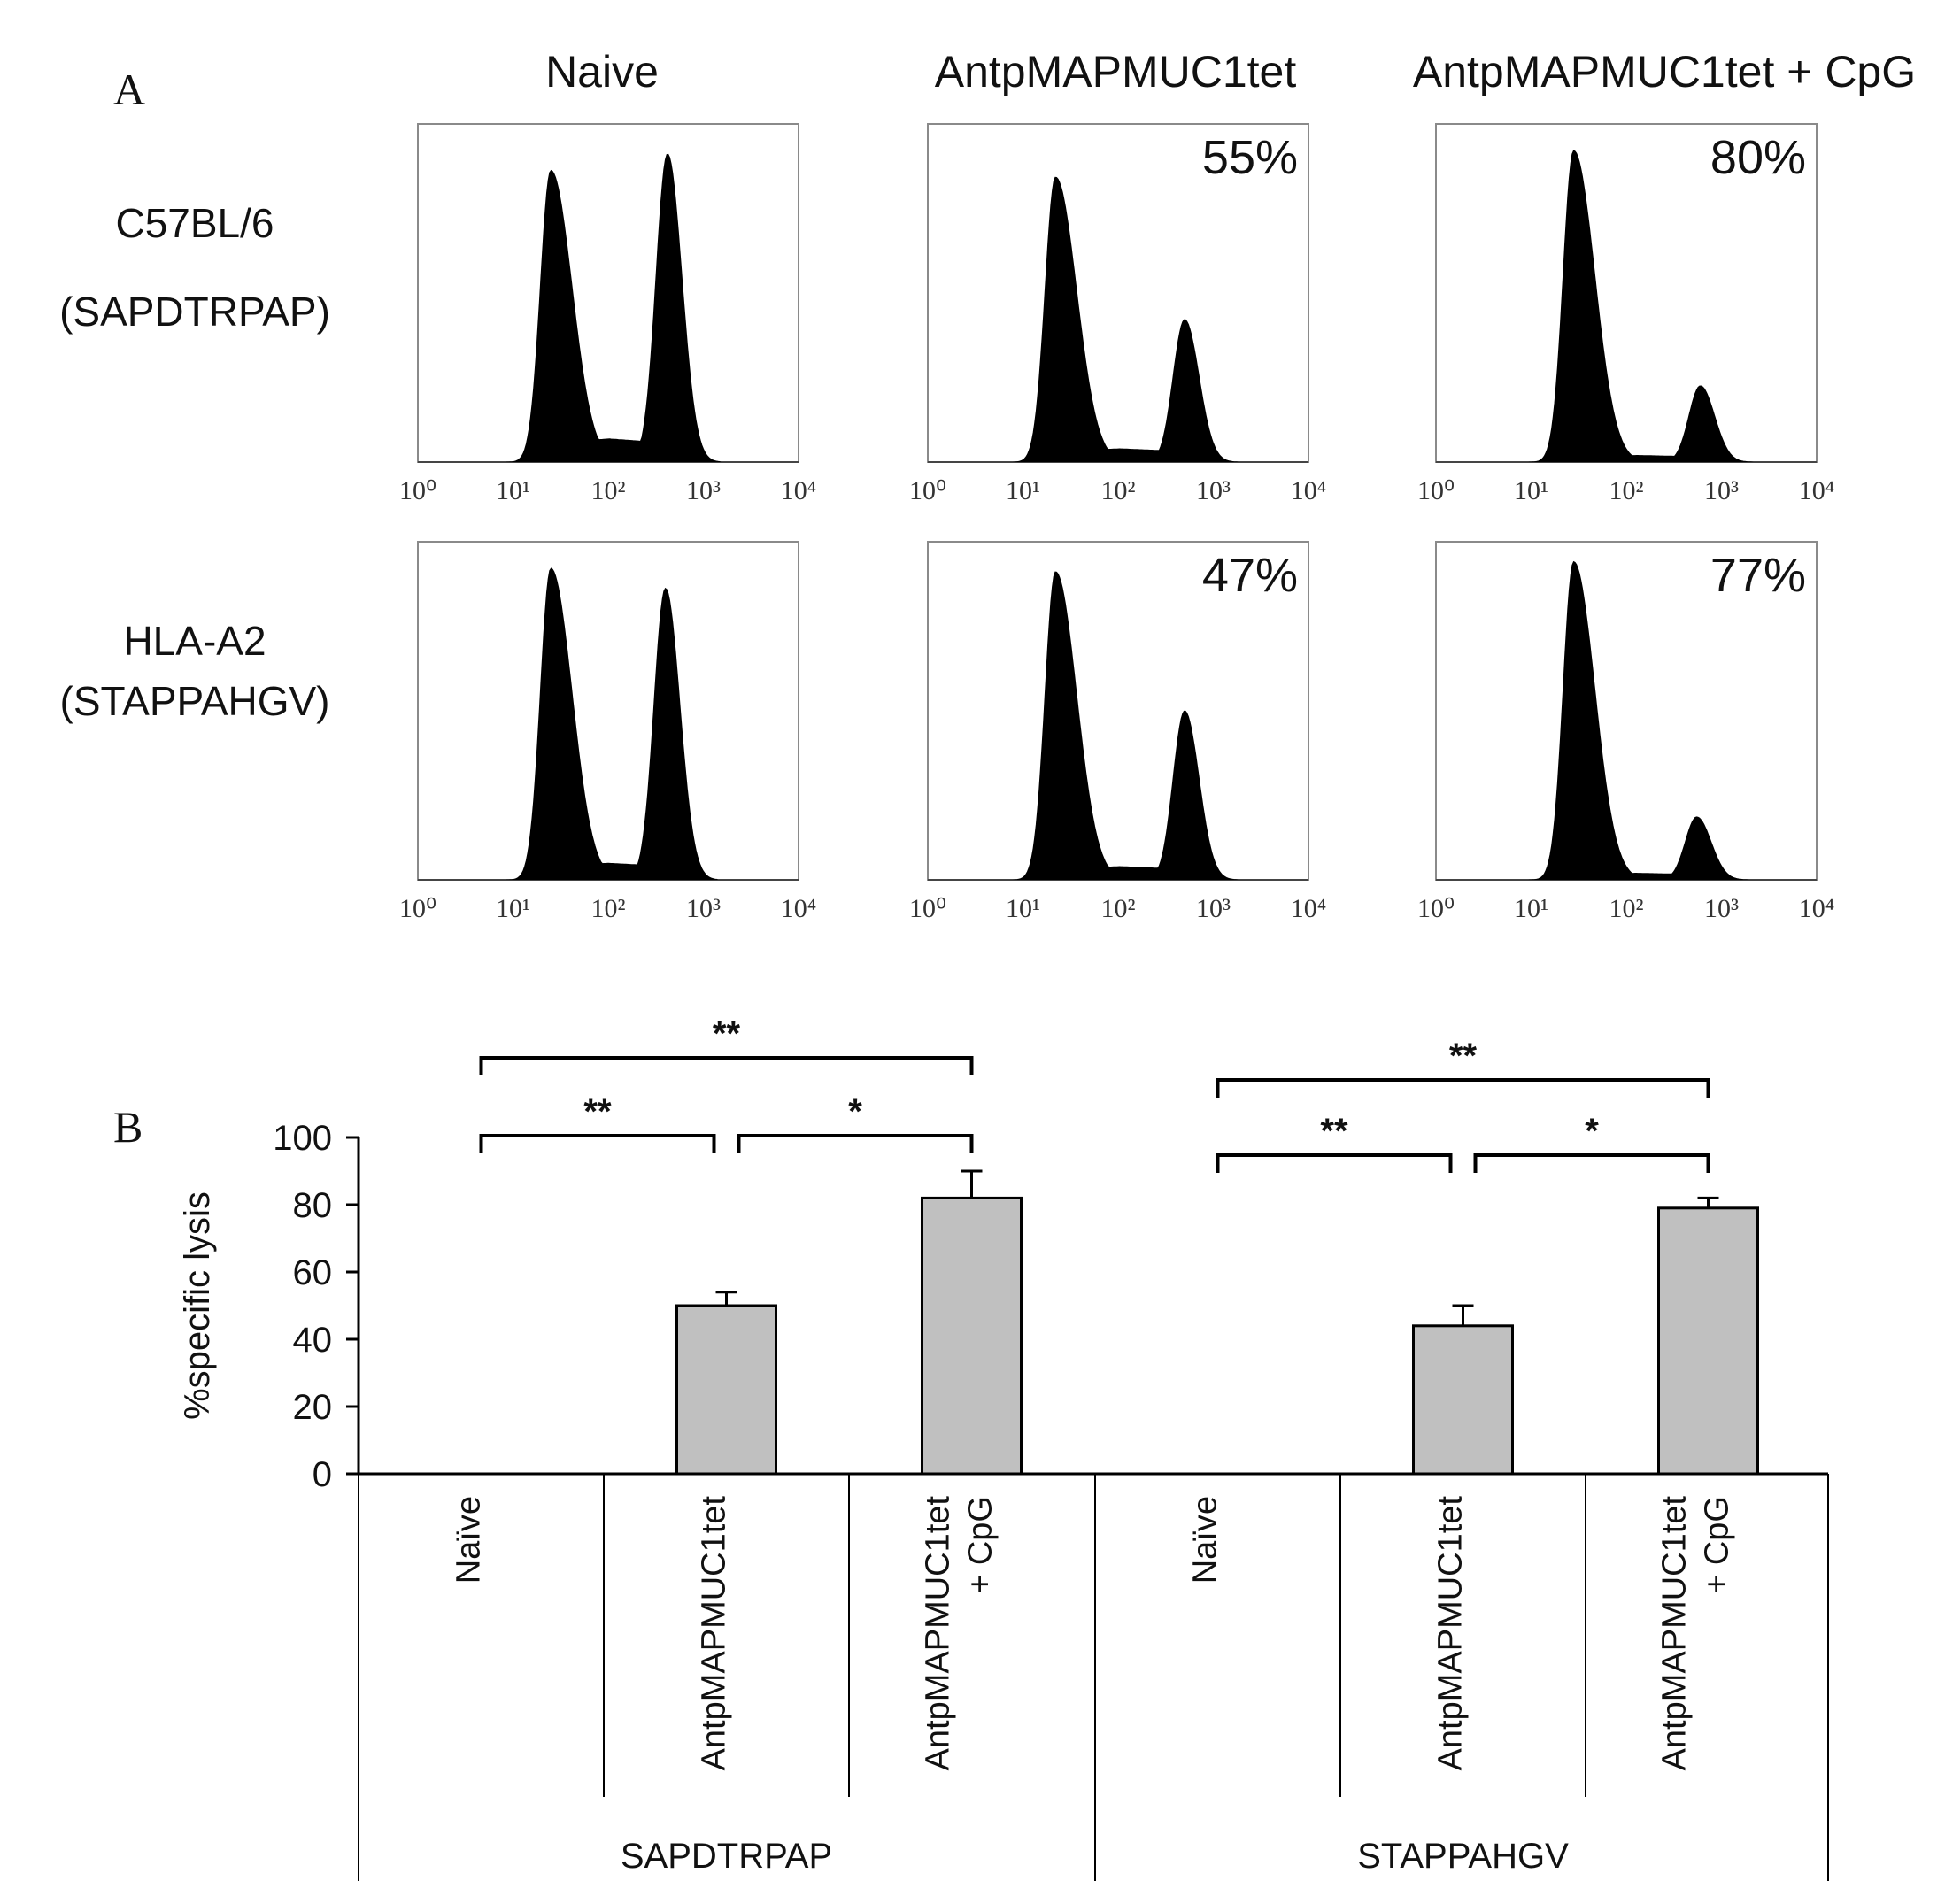 The height and width of the screenshot is (1904, 1945). I want to click on column-title-1: AntpMAPMUC1tet, so click(1116, 71).